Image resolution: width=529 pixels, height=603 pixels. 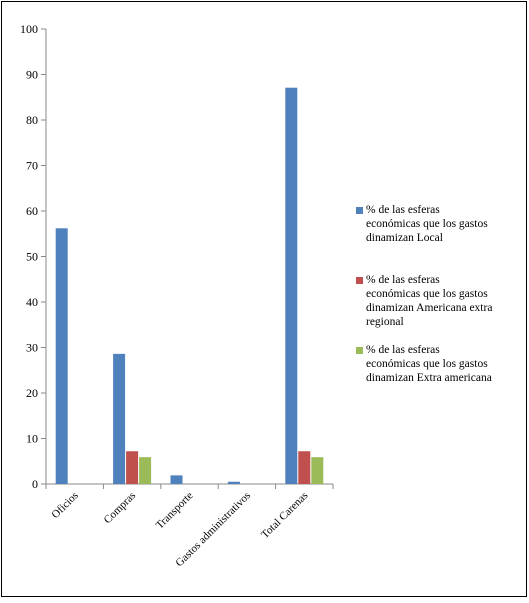 I want to click on y-tick-label: 20, so click(x=32, y=393).